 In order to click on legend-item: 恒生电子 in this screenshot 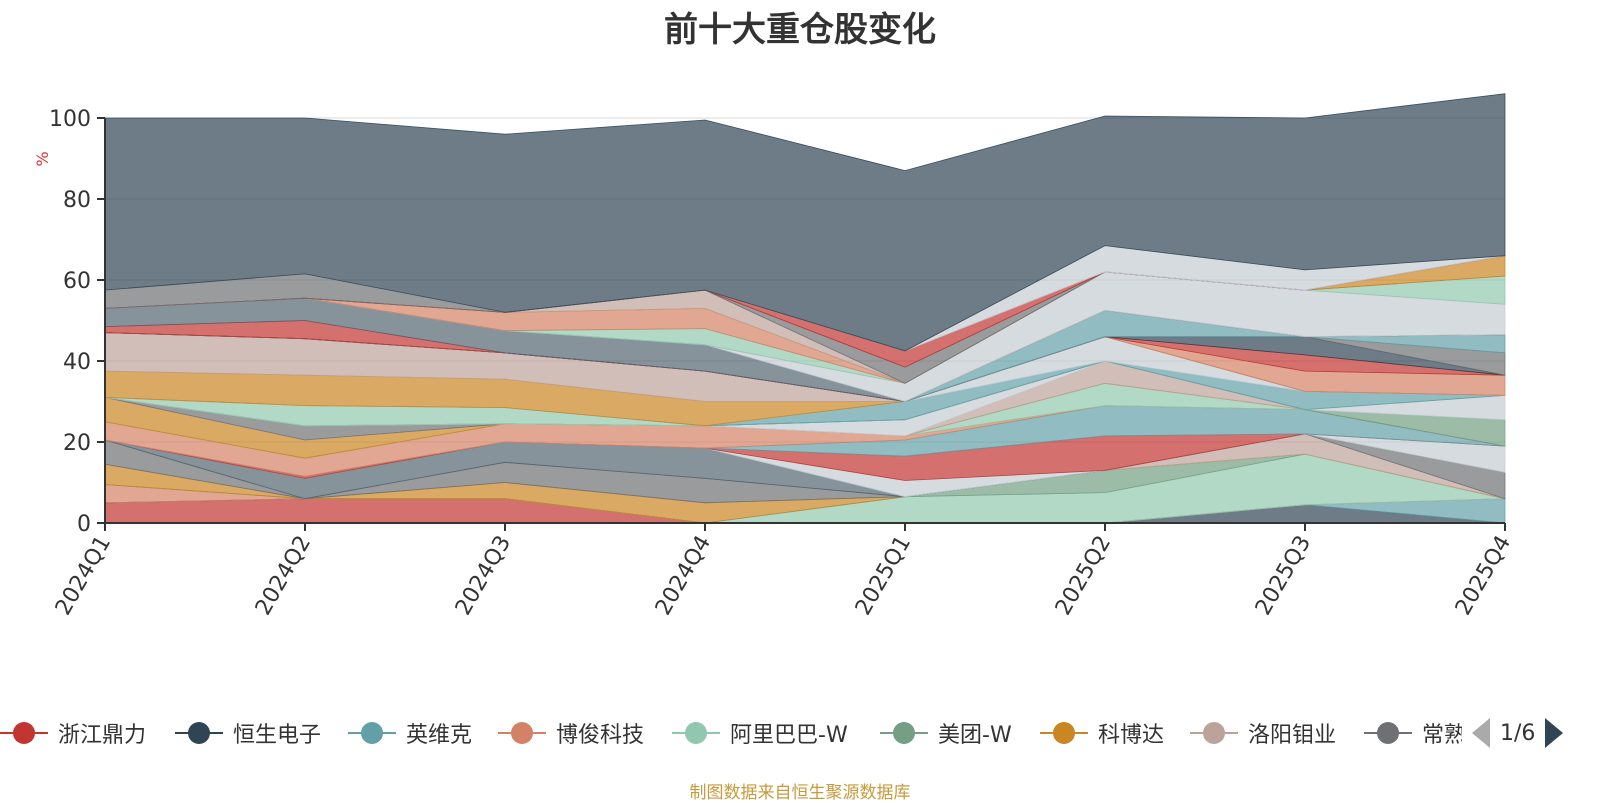, I will do `click(248, 733)`.